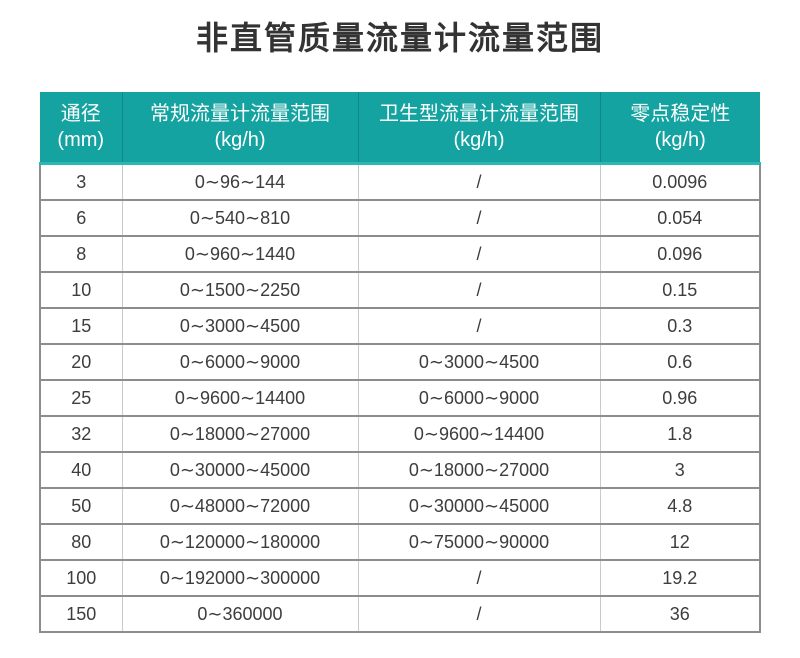 Image resolution: width=800 pixels, height=658 pixels. Describe the element at coordinates (680, 397) in the screenshot. I see `table-cell: 0.96` at that location.